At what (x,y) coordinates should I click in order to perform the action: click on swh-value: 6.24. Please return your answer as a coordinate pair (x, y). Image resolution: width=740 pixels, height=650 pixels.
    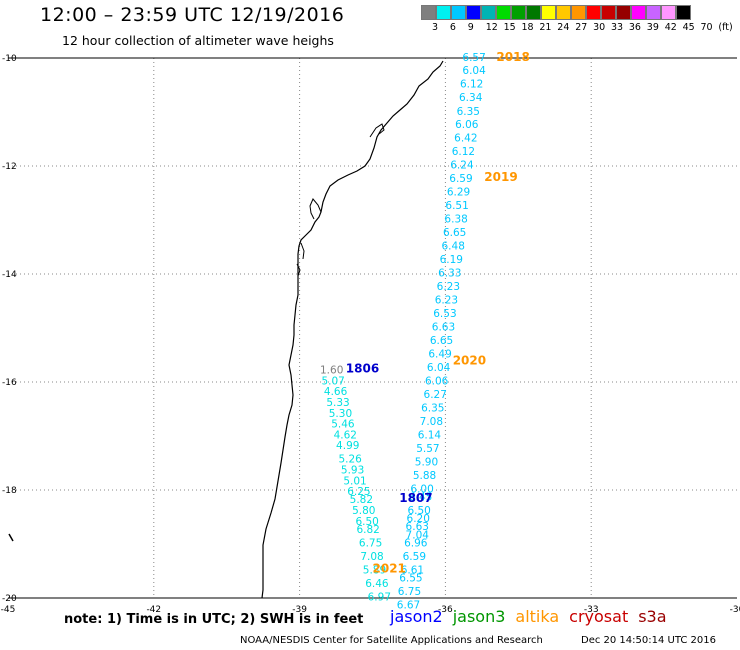
    Looking at the image, I should click on (462, 165).